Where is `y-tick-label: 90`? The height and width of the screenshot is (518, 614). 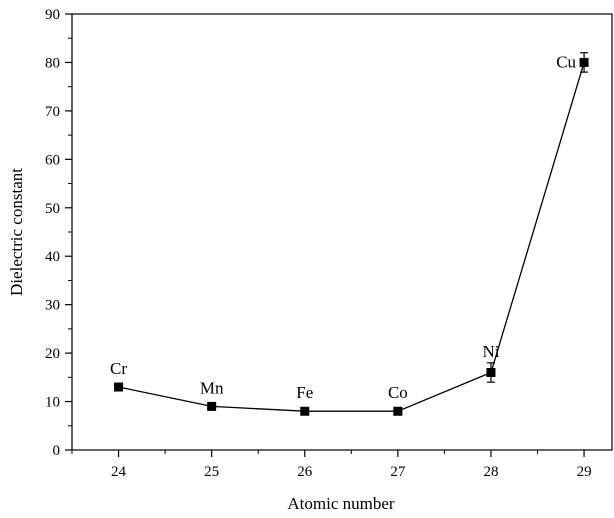 y-tick-label: 90 is located at coordinates (52, 15).